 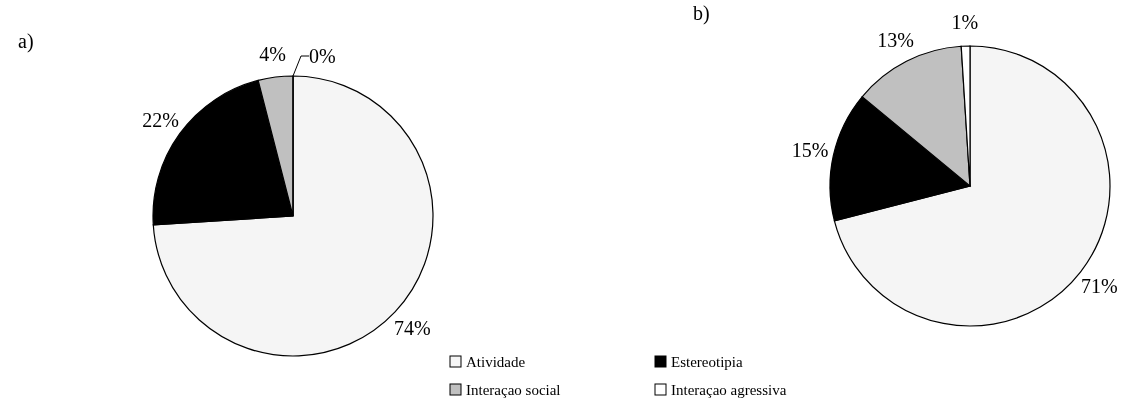 What do you see at coordinates (272, 53) in the screenshot?
I see `data-label: 4%` at bounding box center [272, 53].